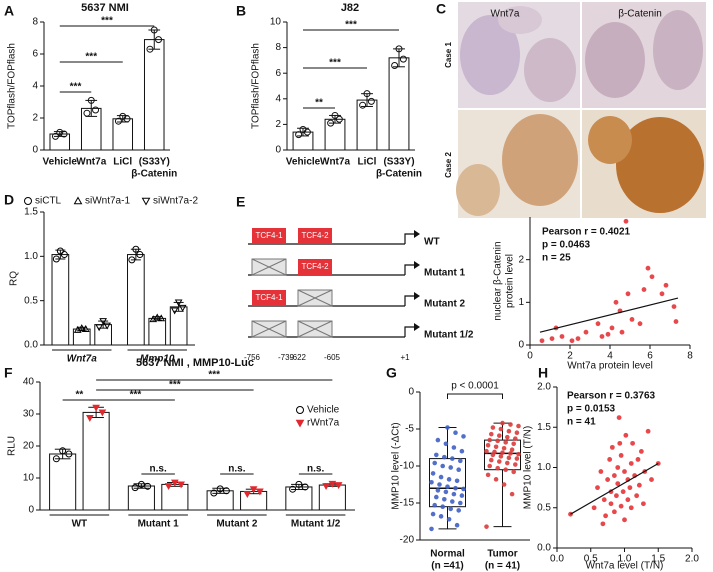  Describe the element at coordinates (158, 469) in the screenshot. I see `significance-label: n.s.` at that location.